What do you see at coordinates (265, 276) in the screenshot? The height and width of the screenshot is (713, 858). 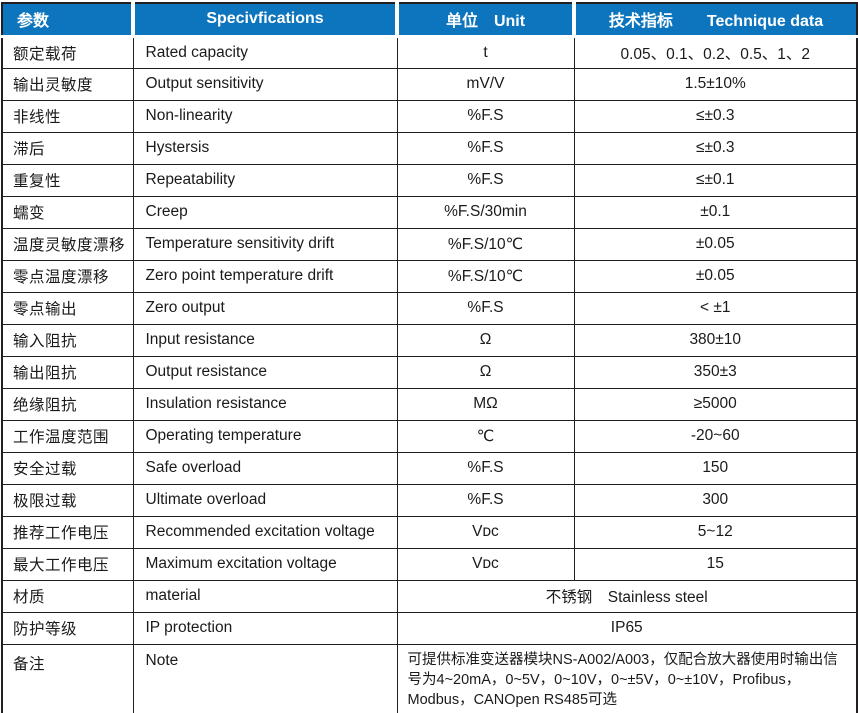 I see `cell-spec: Zero point temperature drift` at bounding box center [265, 276].